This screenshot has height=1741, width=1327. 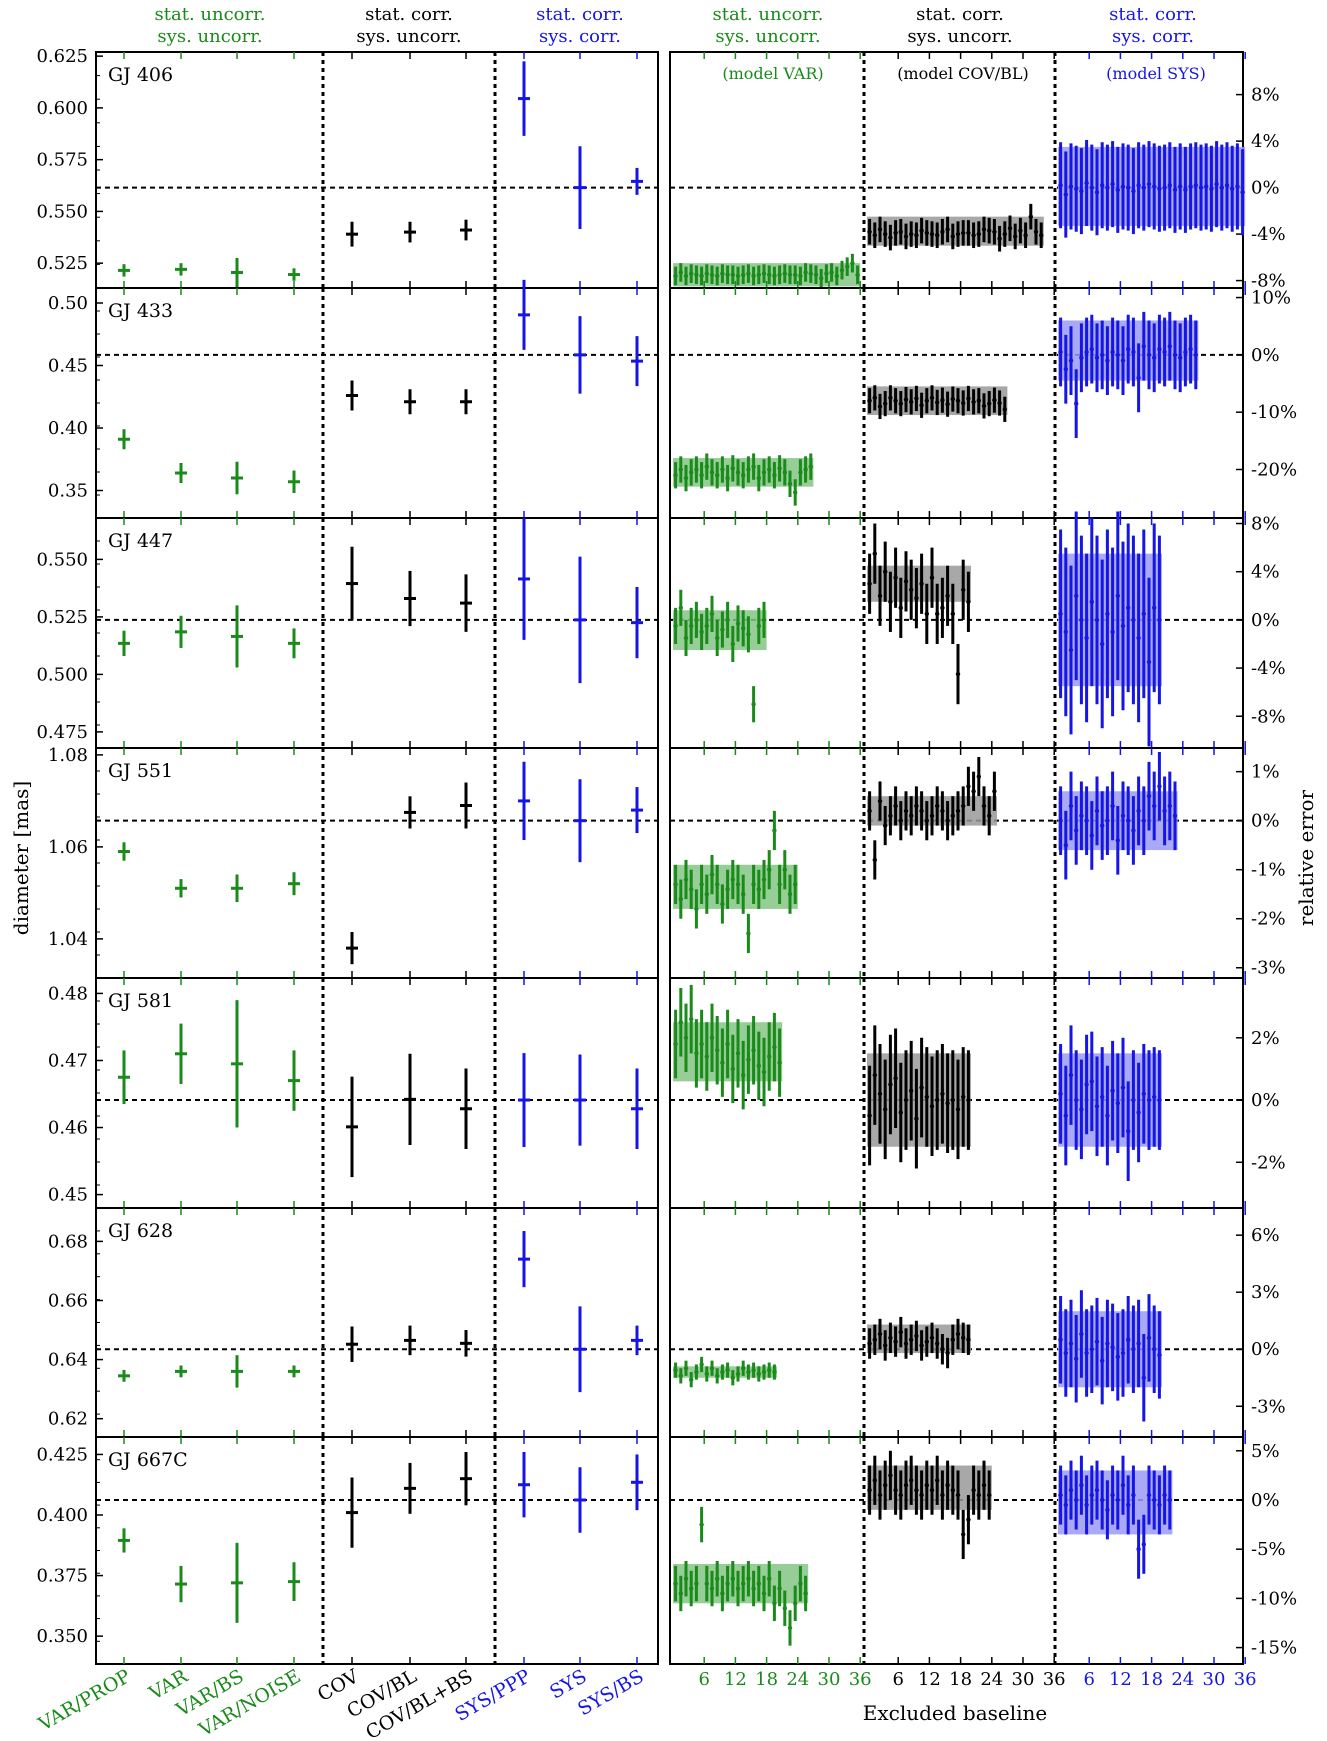 What do you see at coordinates (1268, 1549) in the screenshot?
I see `rel-tick-label: -5%` at bounding box center [1268, 1549].